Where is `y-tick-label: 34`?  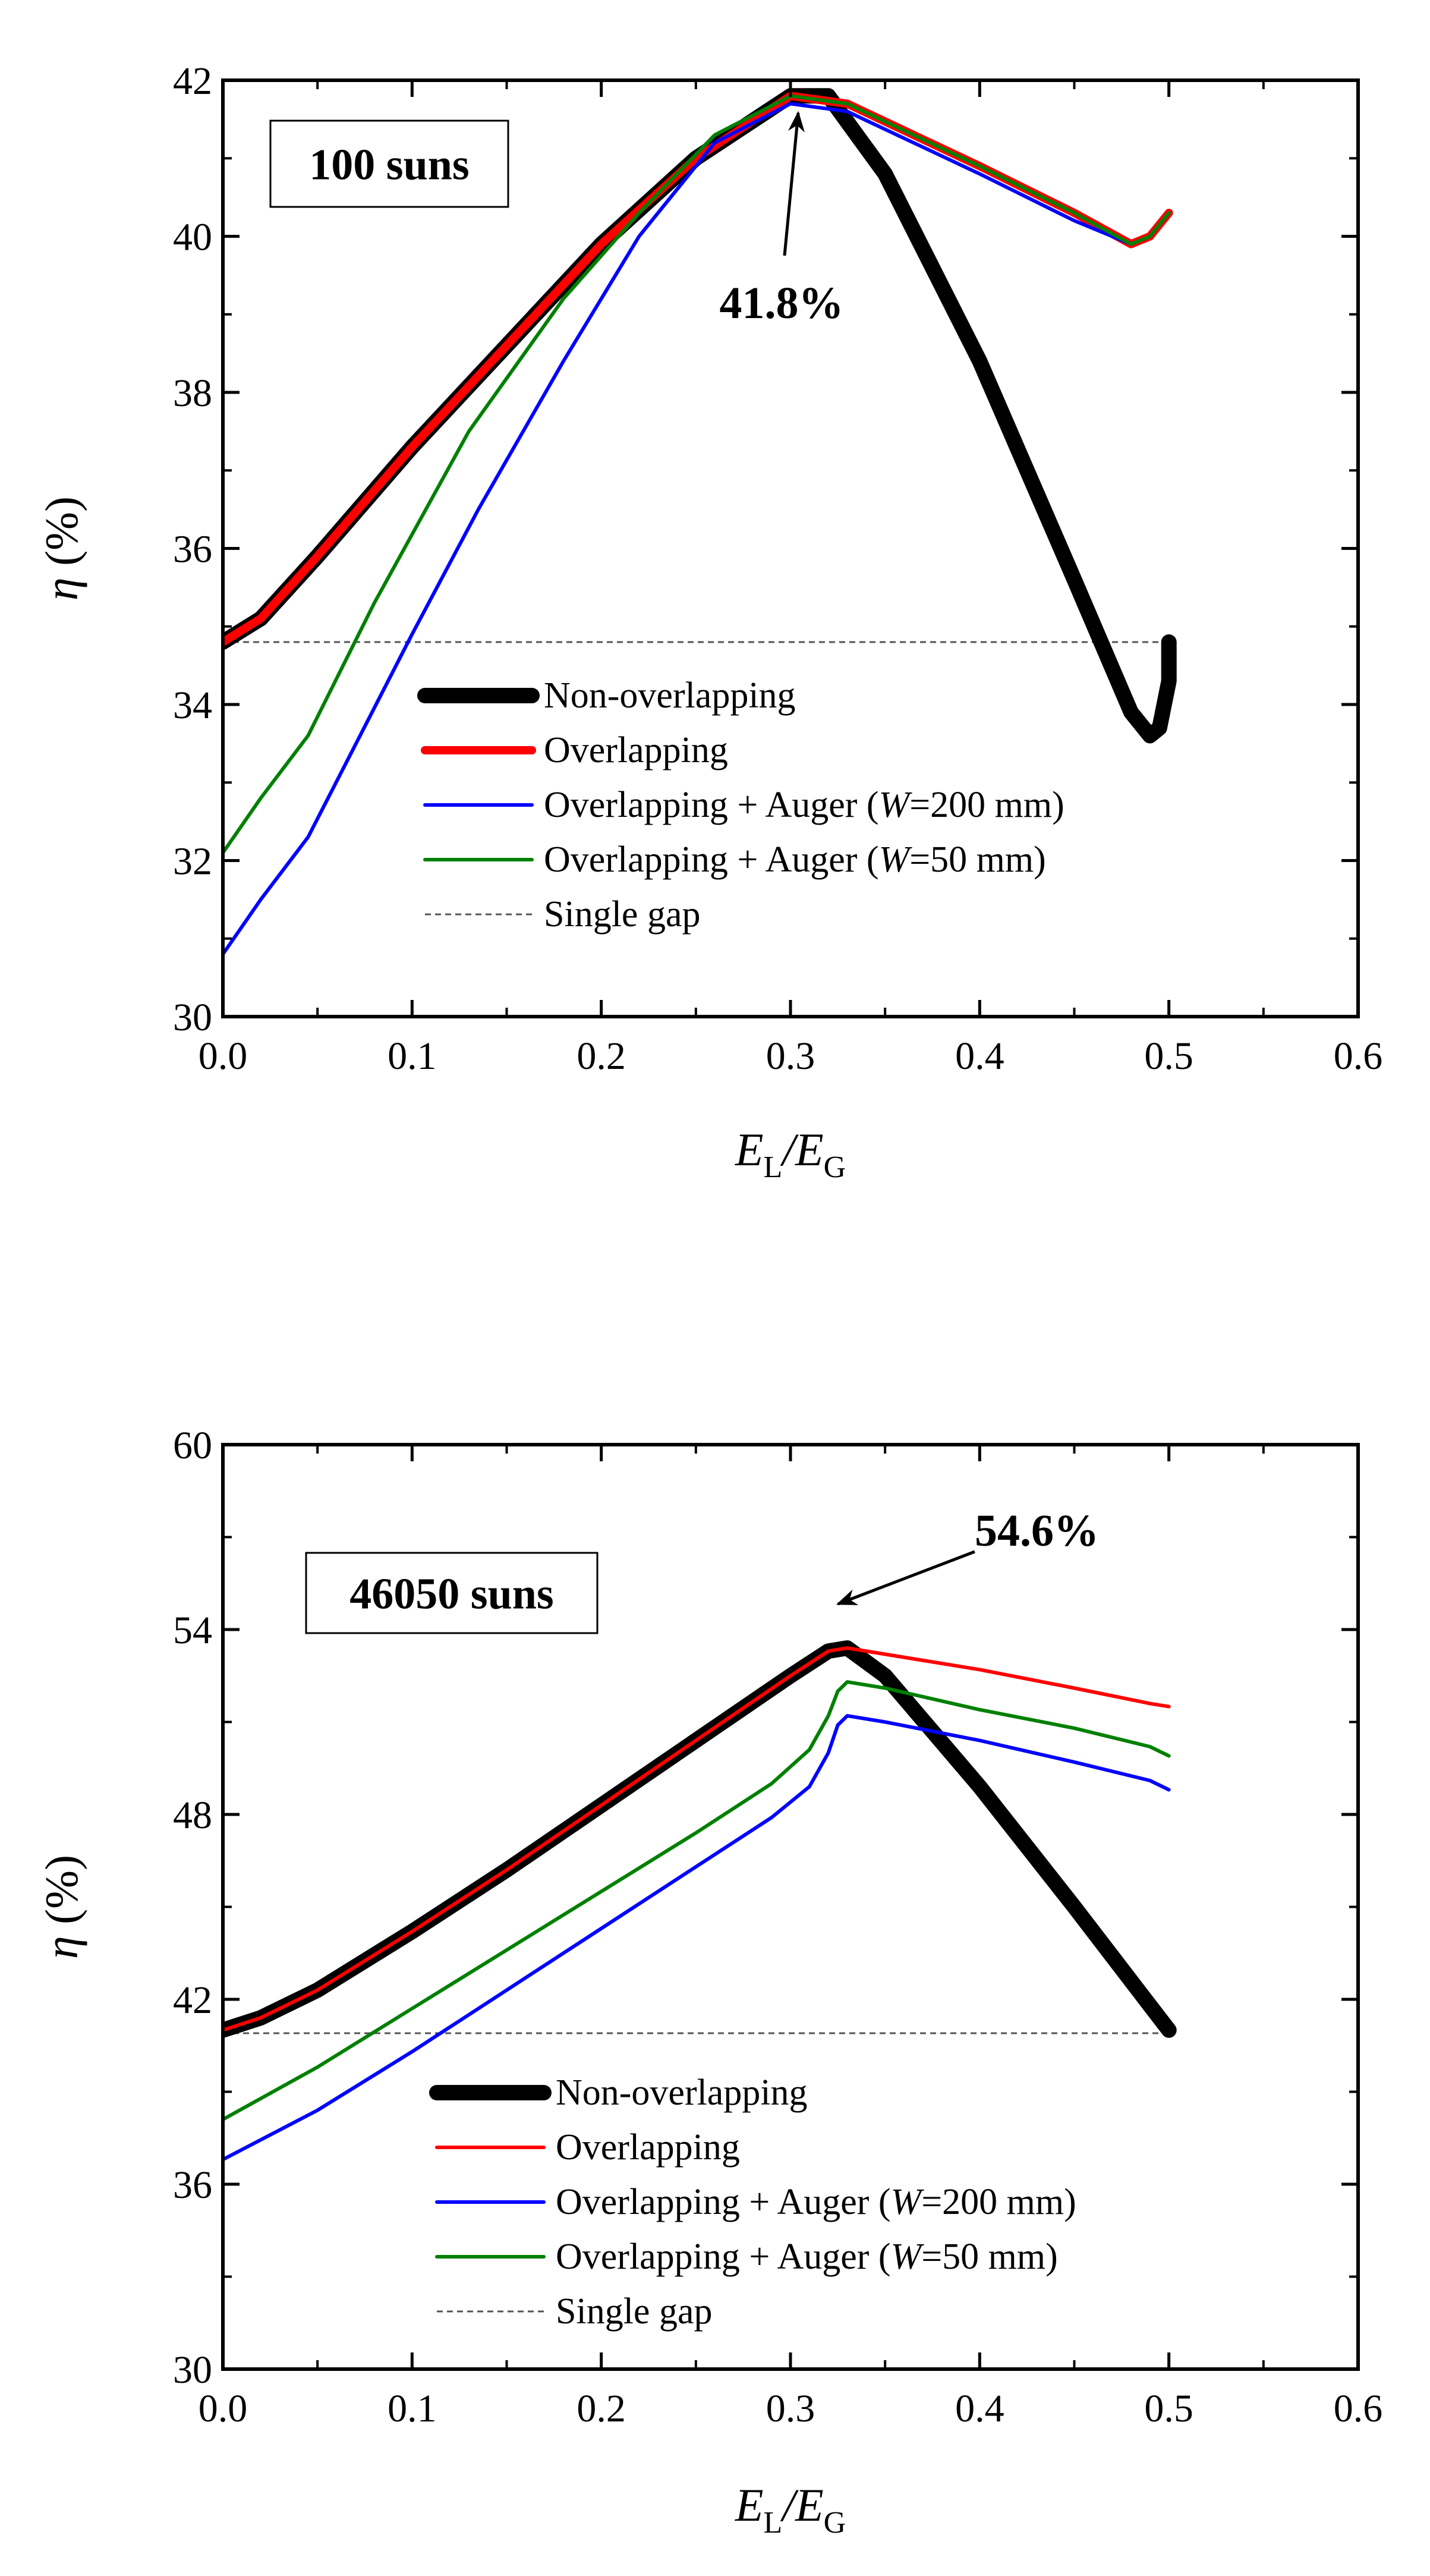 y-tick-label: 34 is located at coordinates (192, 705).